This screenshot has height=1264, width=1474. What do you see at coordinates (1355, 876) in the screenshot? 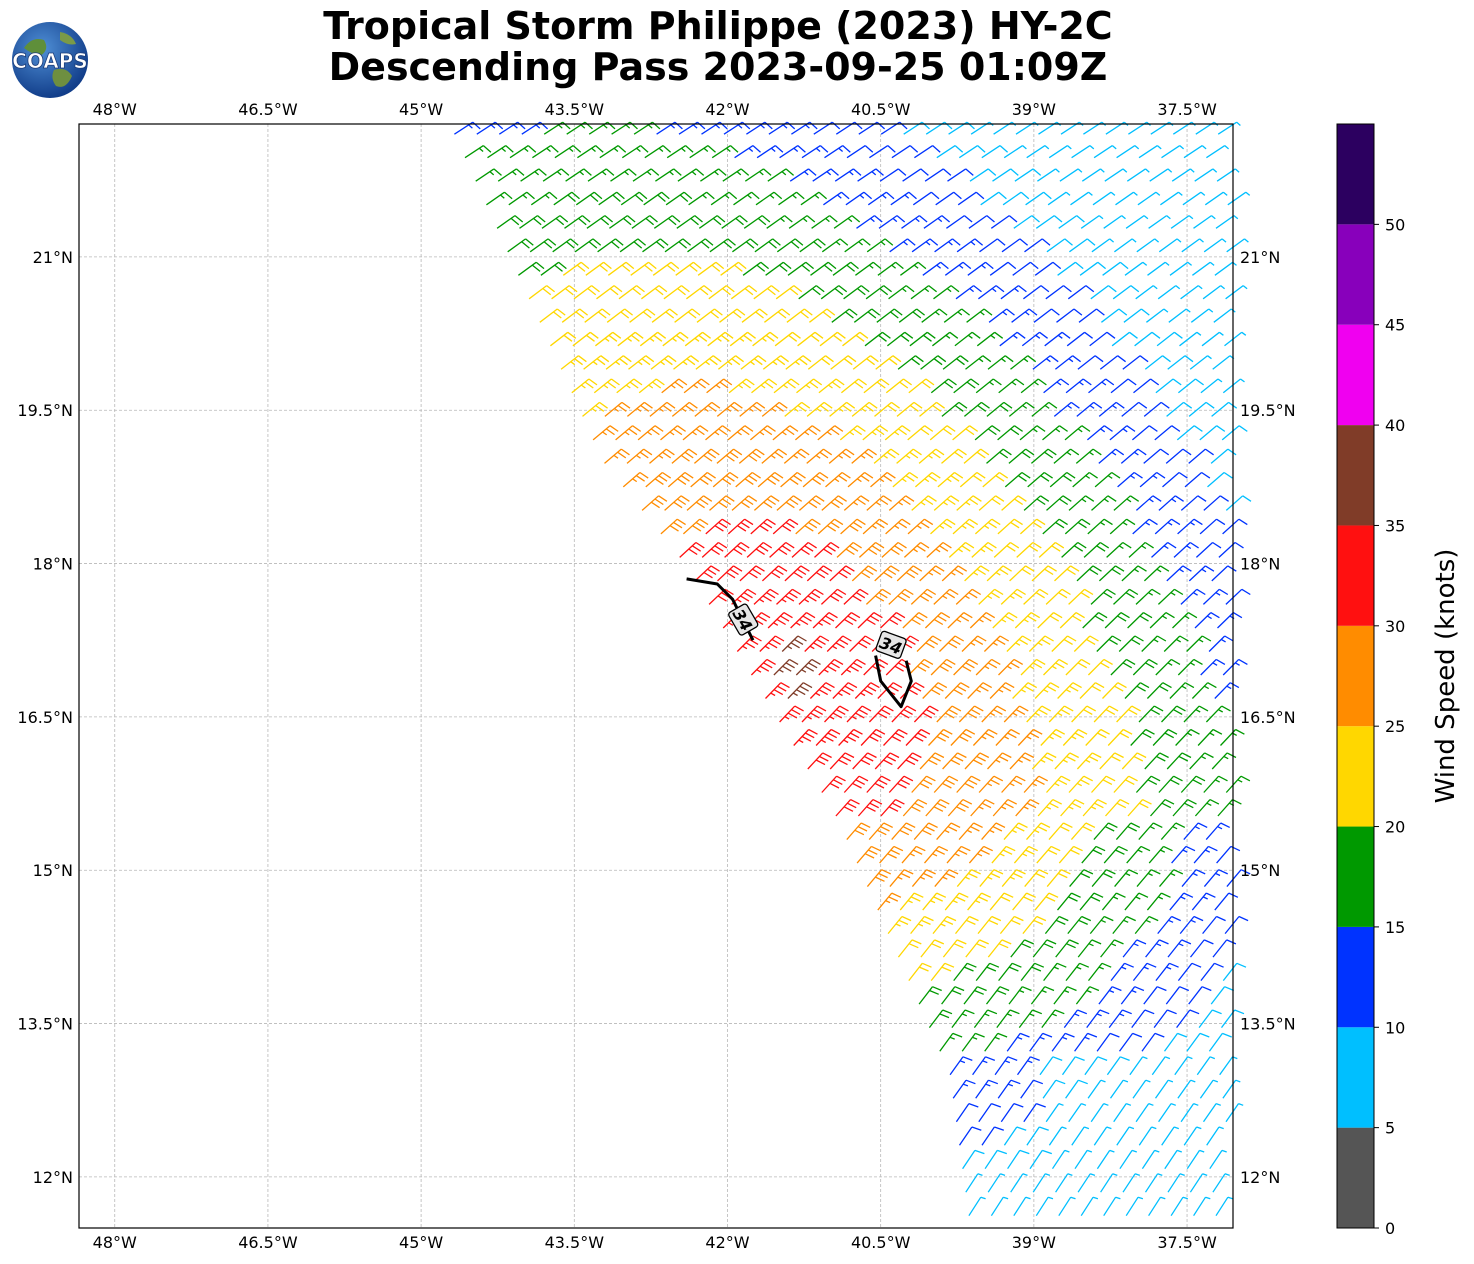
I see `colorbar-swatch` at bounding box center [1355, 876].